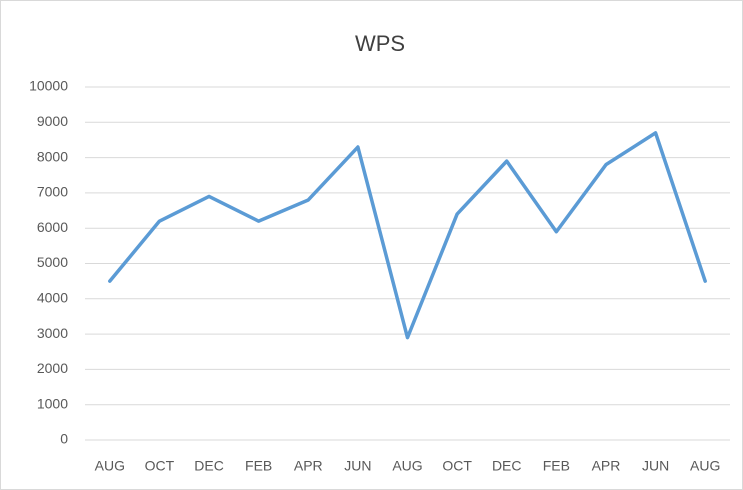  I want to click on y-tick-label: 4000, so click(52, 298).